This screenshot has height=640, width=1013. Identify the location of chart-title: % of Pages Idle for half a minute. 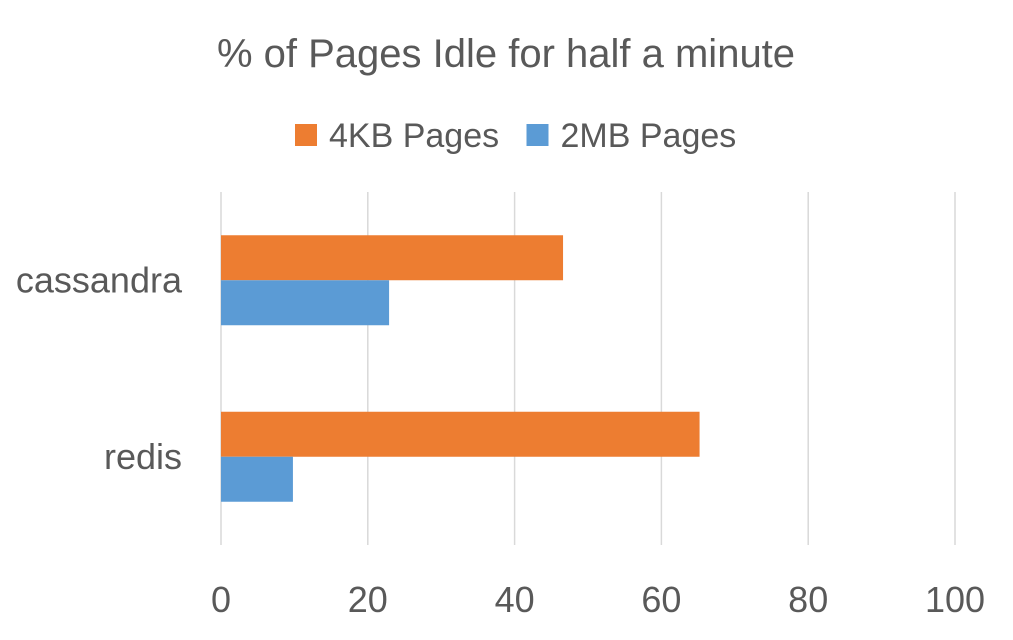
(506, 54).